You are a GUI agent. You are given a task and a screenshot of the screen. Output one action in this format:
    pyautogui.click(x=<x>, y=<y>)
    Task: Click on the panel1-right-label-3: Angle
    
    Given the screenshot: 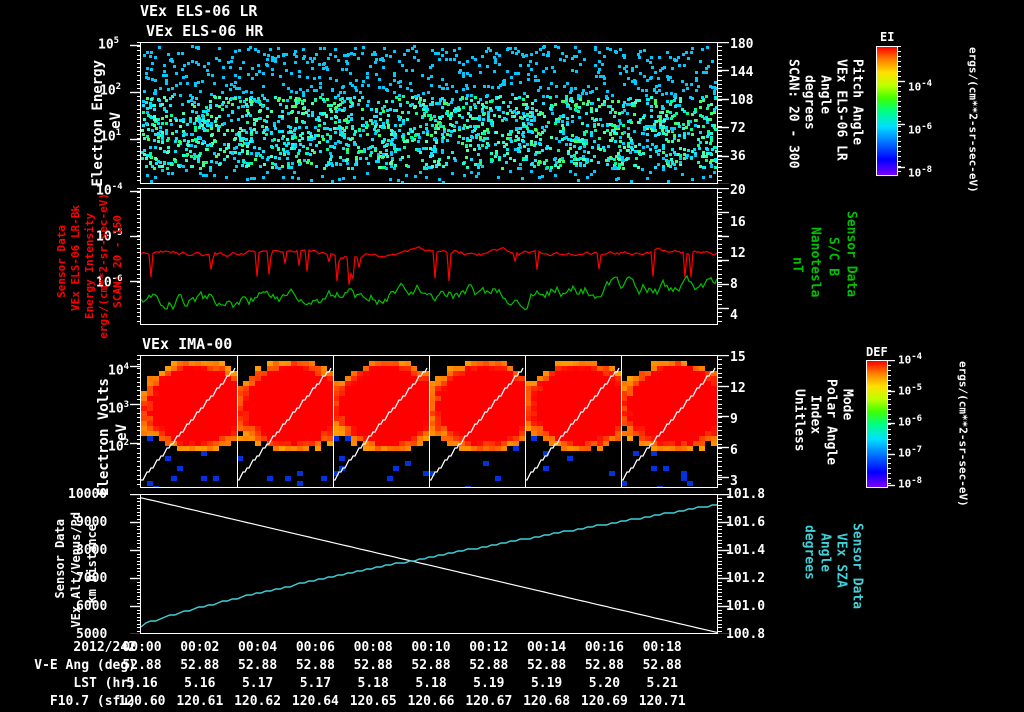 What is the action you would take?
    pyautogui.click(x=809, y=96)
    